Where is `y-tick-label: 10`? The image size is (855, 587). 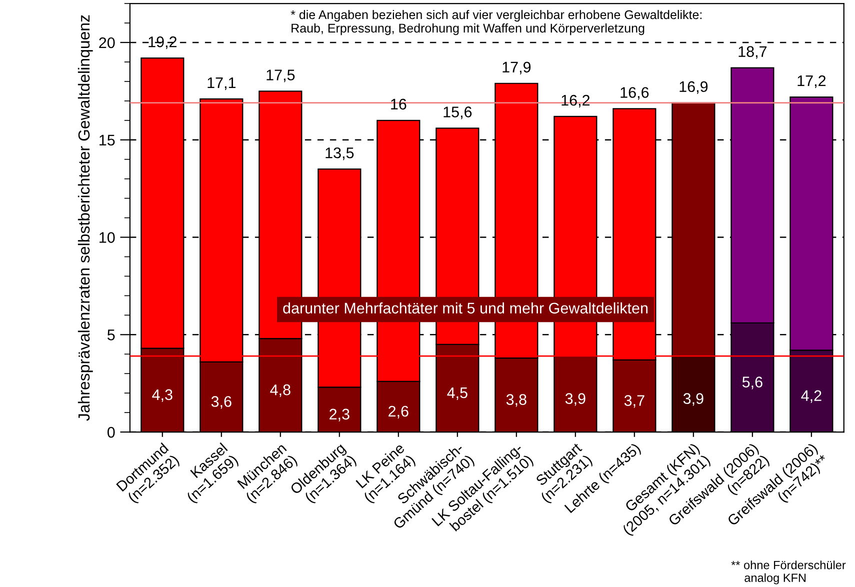
y-tick-label: 10 is located at coordinates (107, 237).